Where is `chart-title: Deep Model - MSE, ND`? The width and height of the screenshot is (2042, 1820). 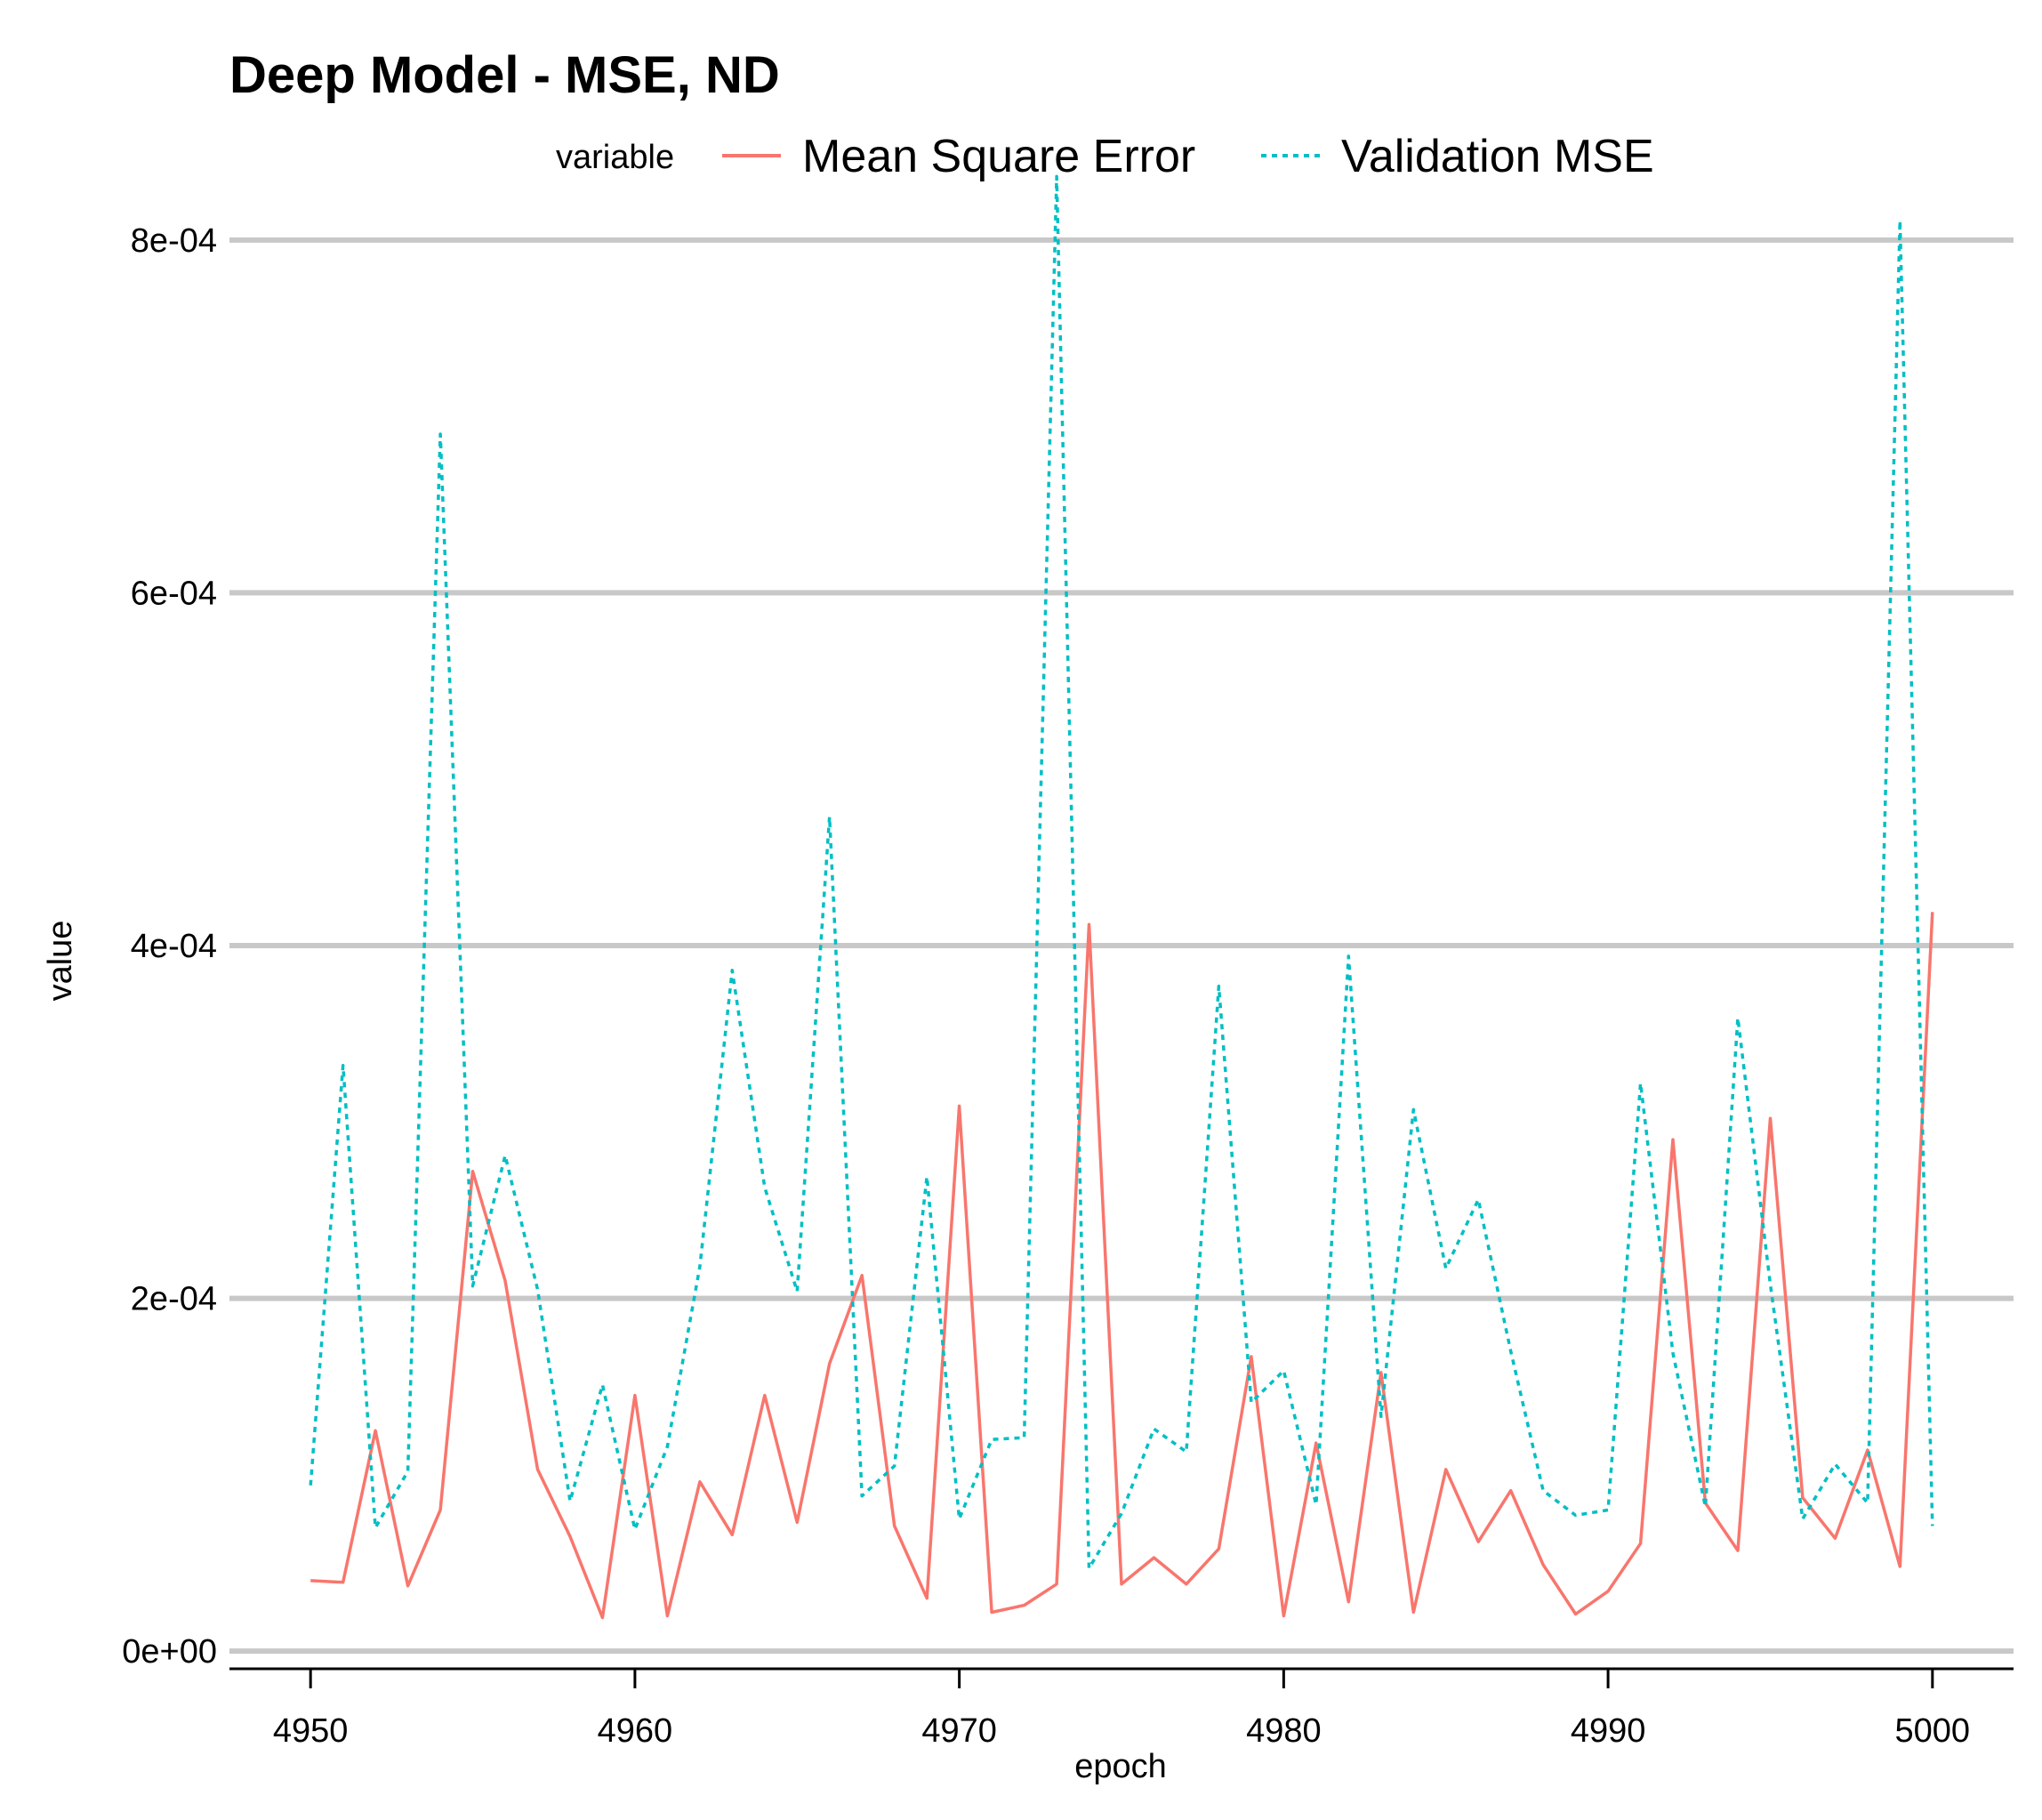 chart-title: Deep Model - MSE, ND is located at coordinates (504, 75).